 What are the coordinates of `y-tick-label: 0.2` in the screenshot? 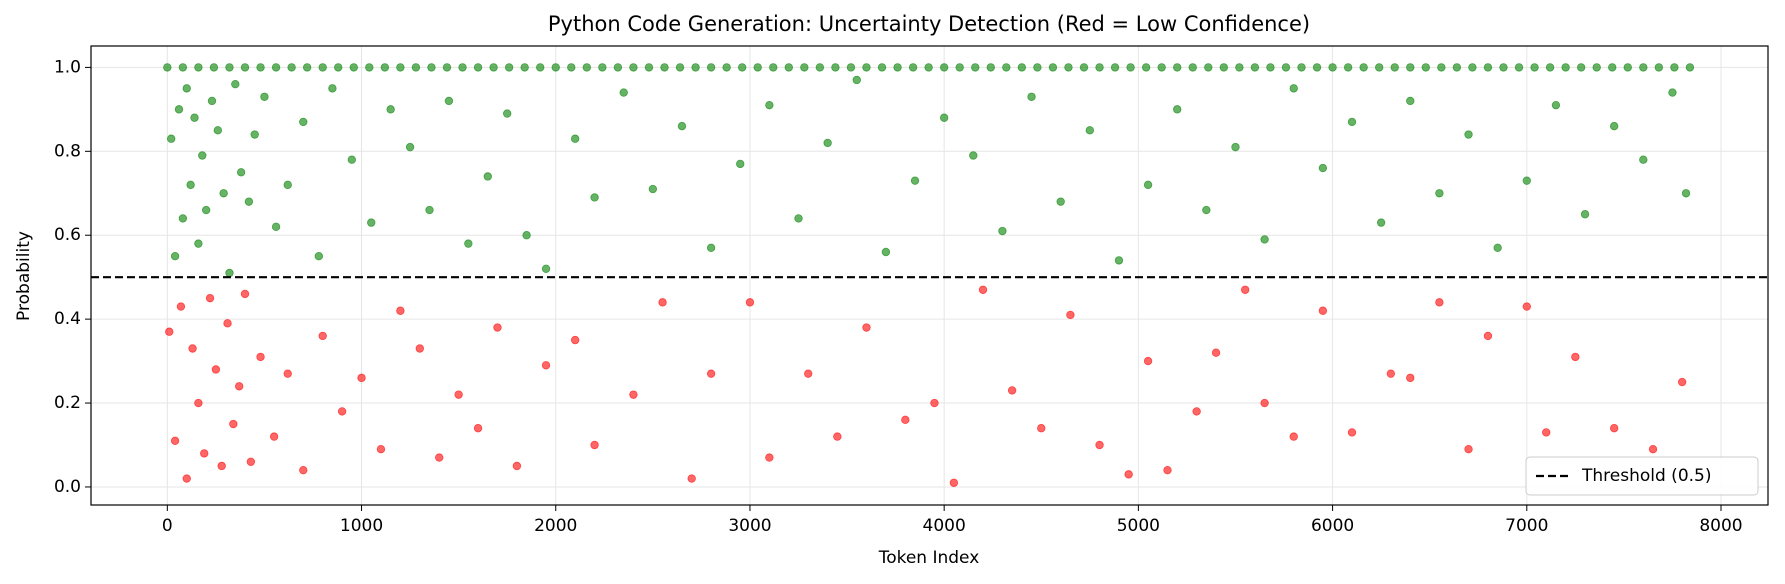 It's located at (67, 403).